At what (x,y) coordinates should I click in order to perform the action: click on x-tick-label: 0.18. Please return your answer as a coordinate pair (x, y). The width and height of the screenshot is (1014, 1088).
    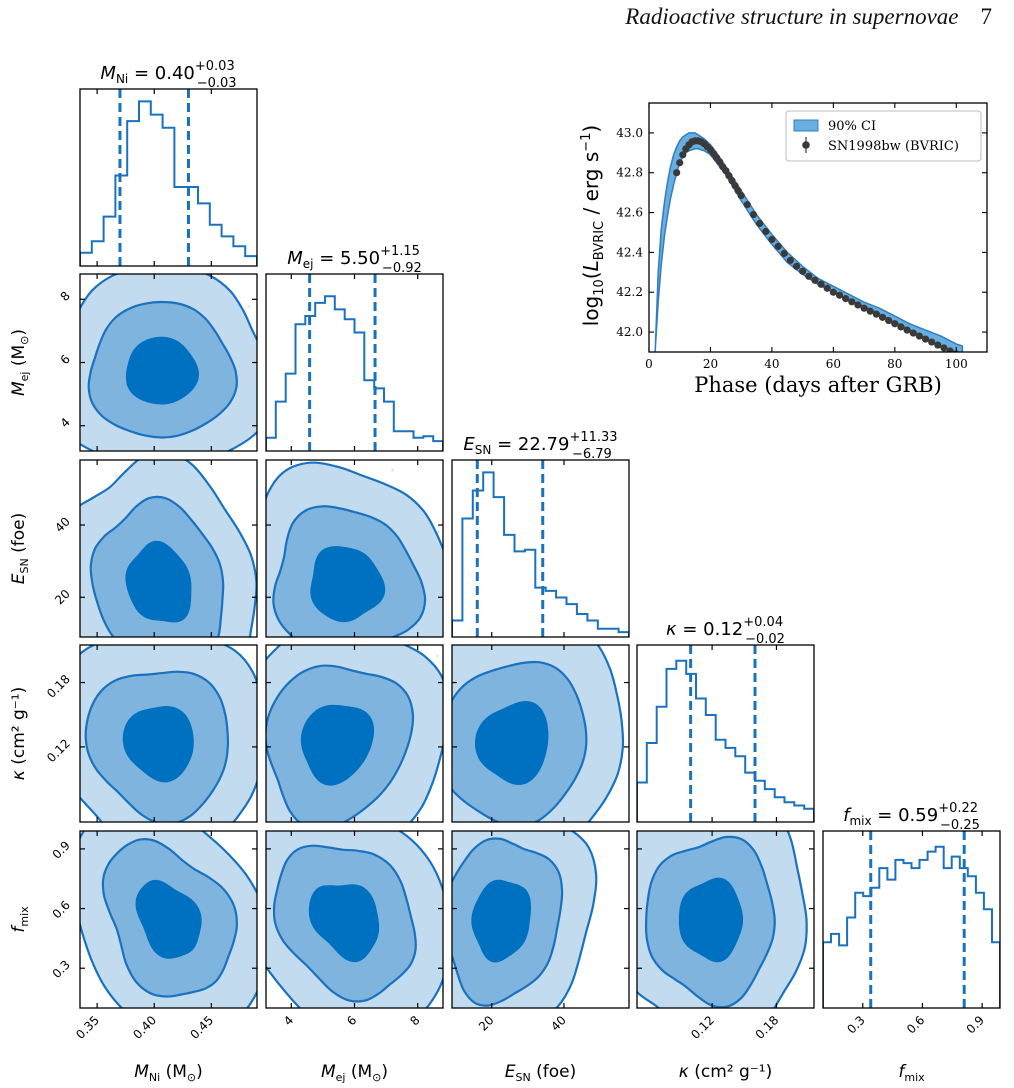
    Looking at the image, I should click on (767, 1027).